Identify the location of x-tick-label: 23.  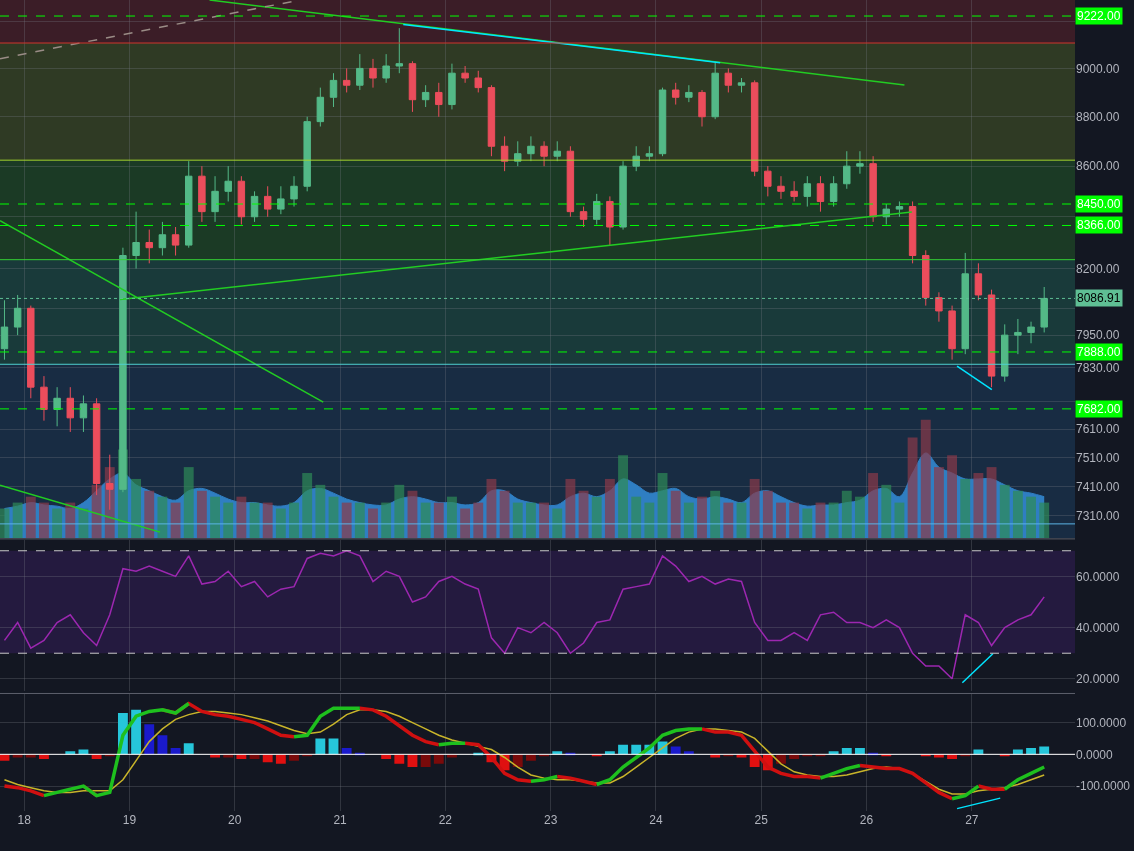
(550, 820).